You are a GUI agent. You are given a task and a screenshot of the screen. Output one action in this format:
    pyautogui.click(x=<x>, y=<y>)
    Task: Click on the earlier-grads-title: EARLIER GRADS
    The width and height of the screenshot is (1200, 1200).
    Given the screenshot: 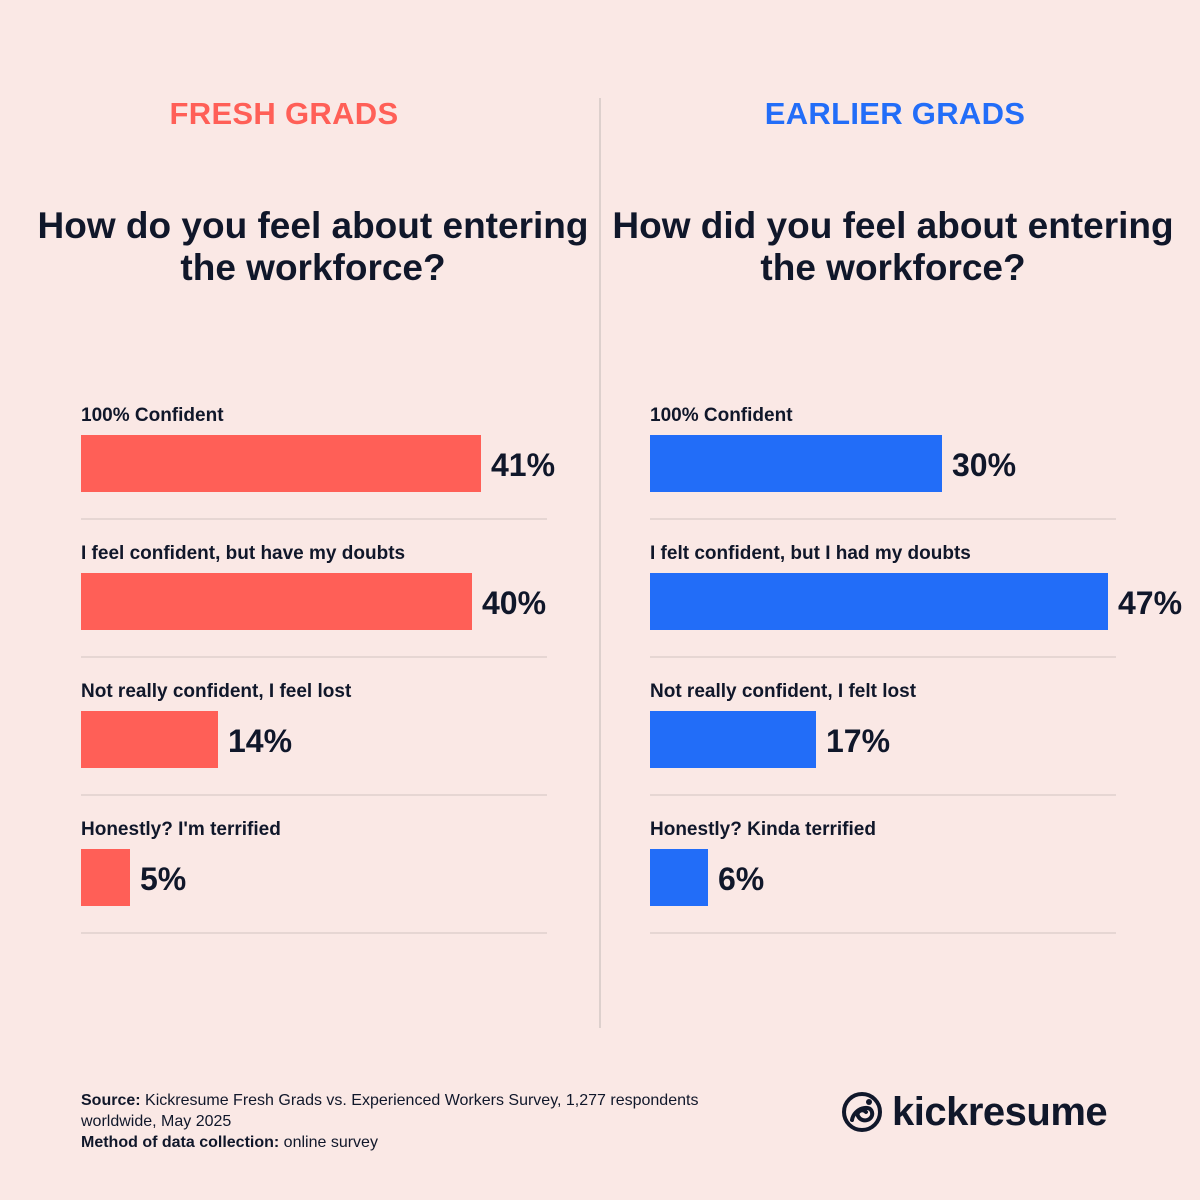 What is the action you would take?
    pyautogui.click(x=895, y=113)
    